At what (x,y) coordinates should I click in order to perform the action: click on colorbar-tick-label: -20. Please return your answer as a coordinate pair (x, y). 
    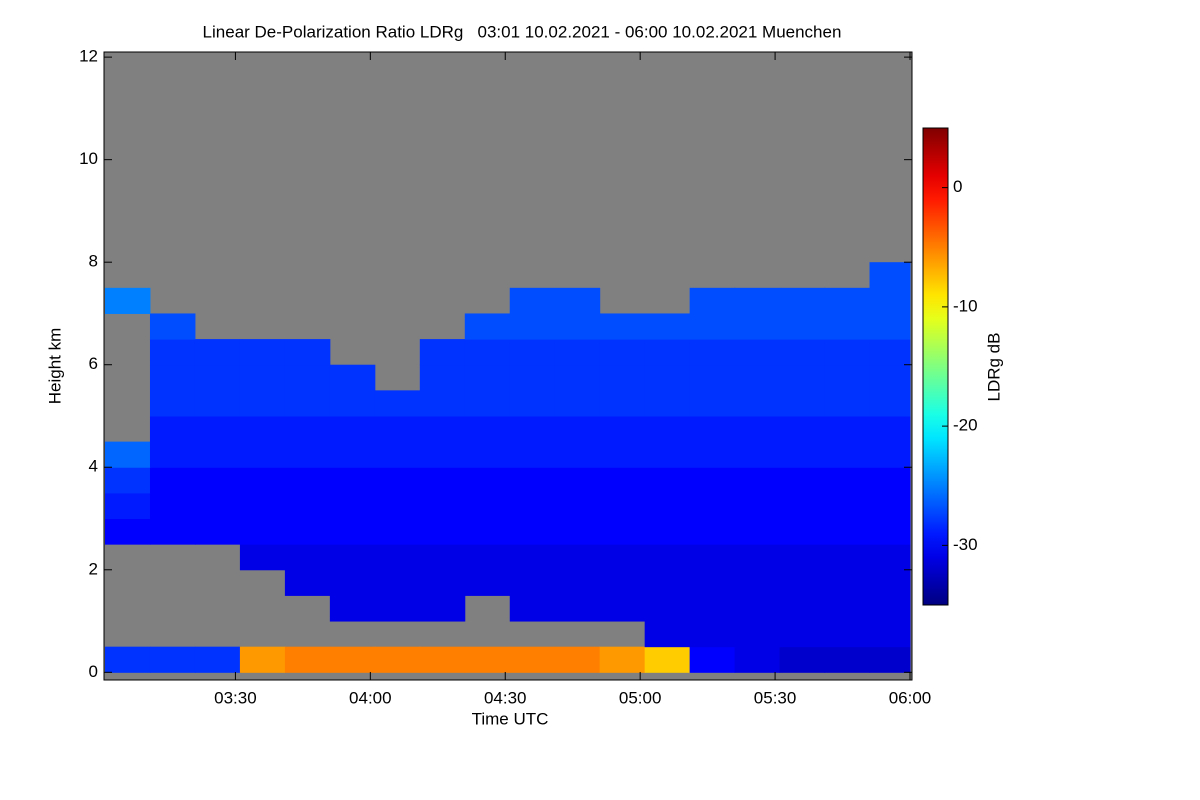
    Looking at the image, I should click on (965, 425).